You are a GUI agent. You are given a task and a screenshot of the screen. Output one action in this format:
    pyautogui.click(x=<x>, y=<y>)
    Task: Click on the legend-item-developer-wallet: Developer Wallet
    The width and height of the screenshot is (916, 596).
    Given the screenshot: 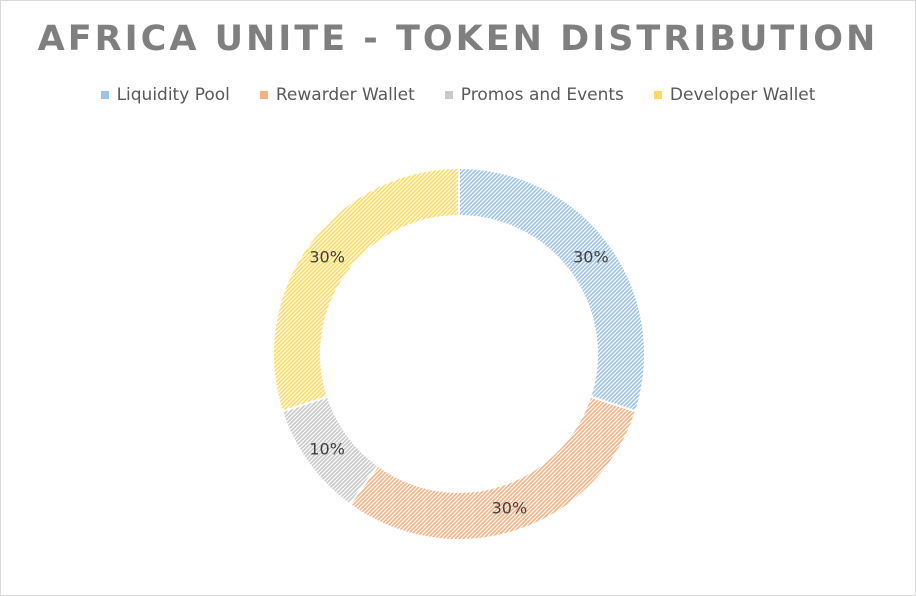 What is the action you would take?
    pyautogui.click(x=734, y=95)
    